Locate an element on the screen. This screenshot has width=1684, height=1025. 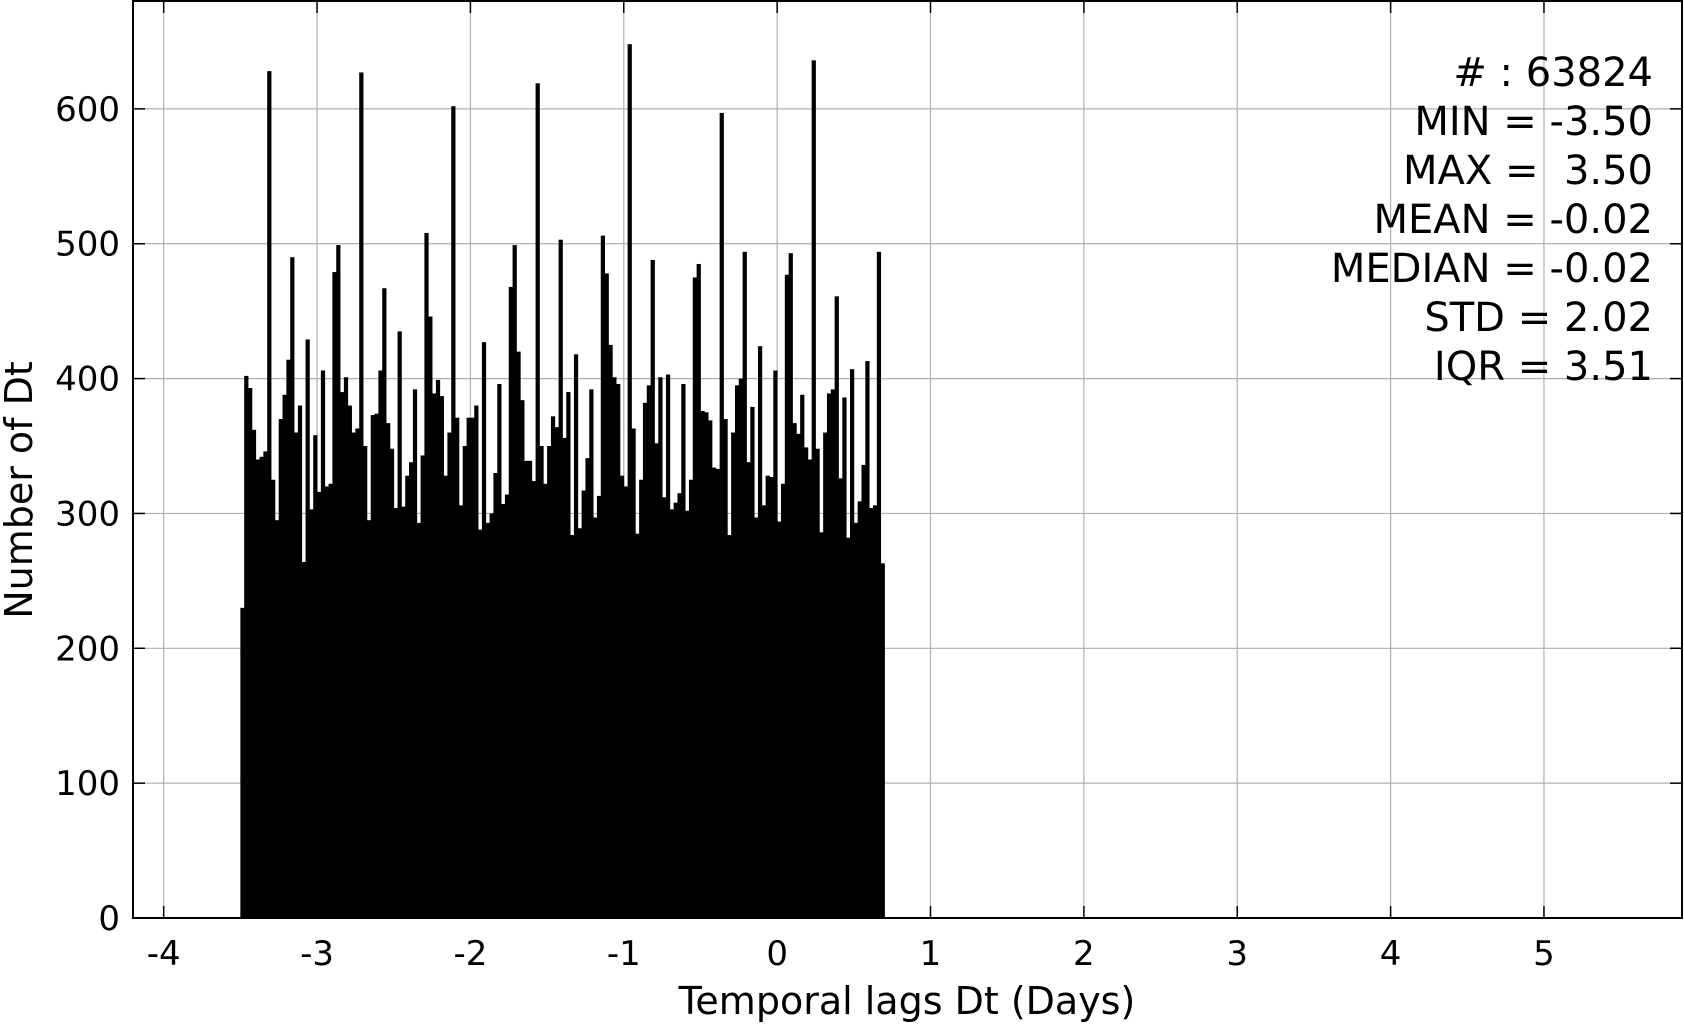
x-tick-label: -2 is located at coordinates (470, 954).